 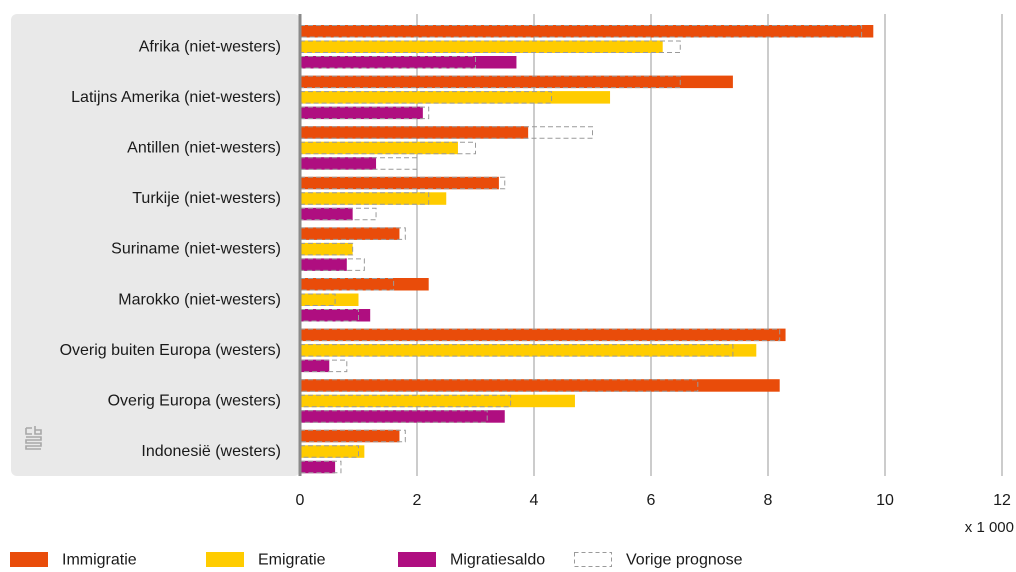 I want to click on legend-label: Emigratie, so click(x=292, y=560).